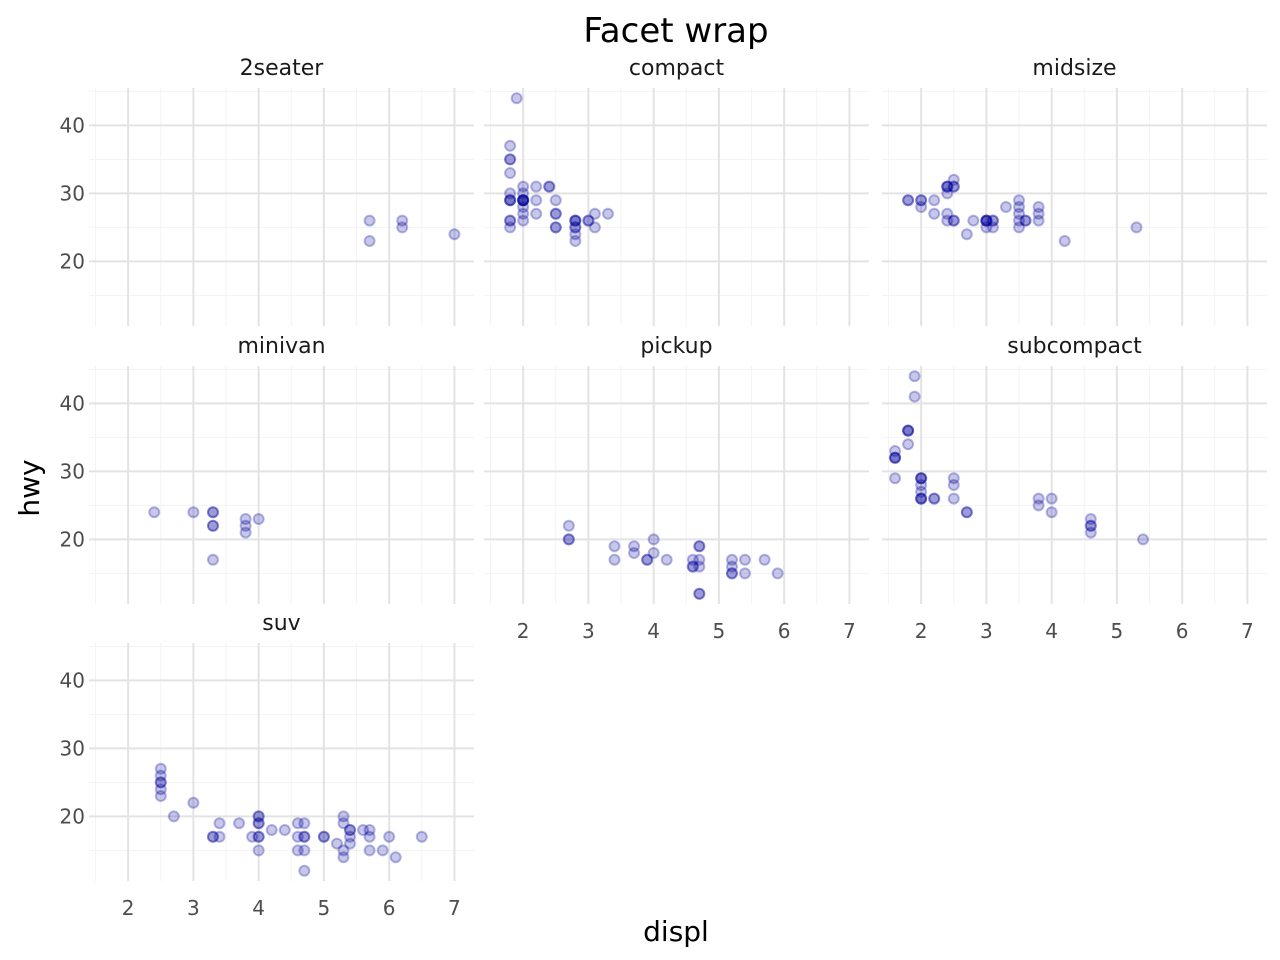 The height and width of the screenshot is (960, 1280). I want to click on x-tick-label: 4, so click(258, 908).